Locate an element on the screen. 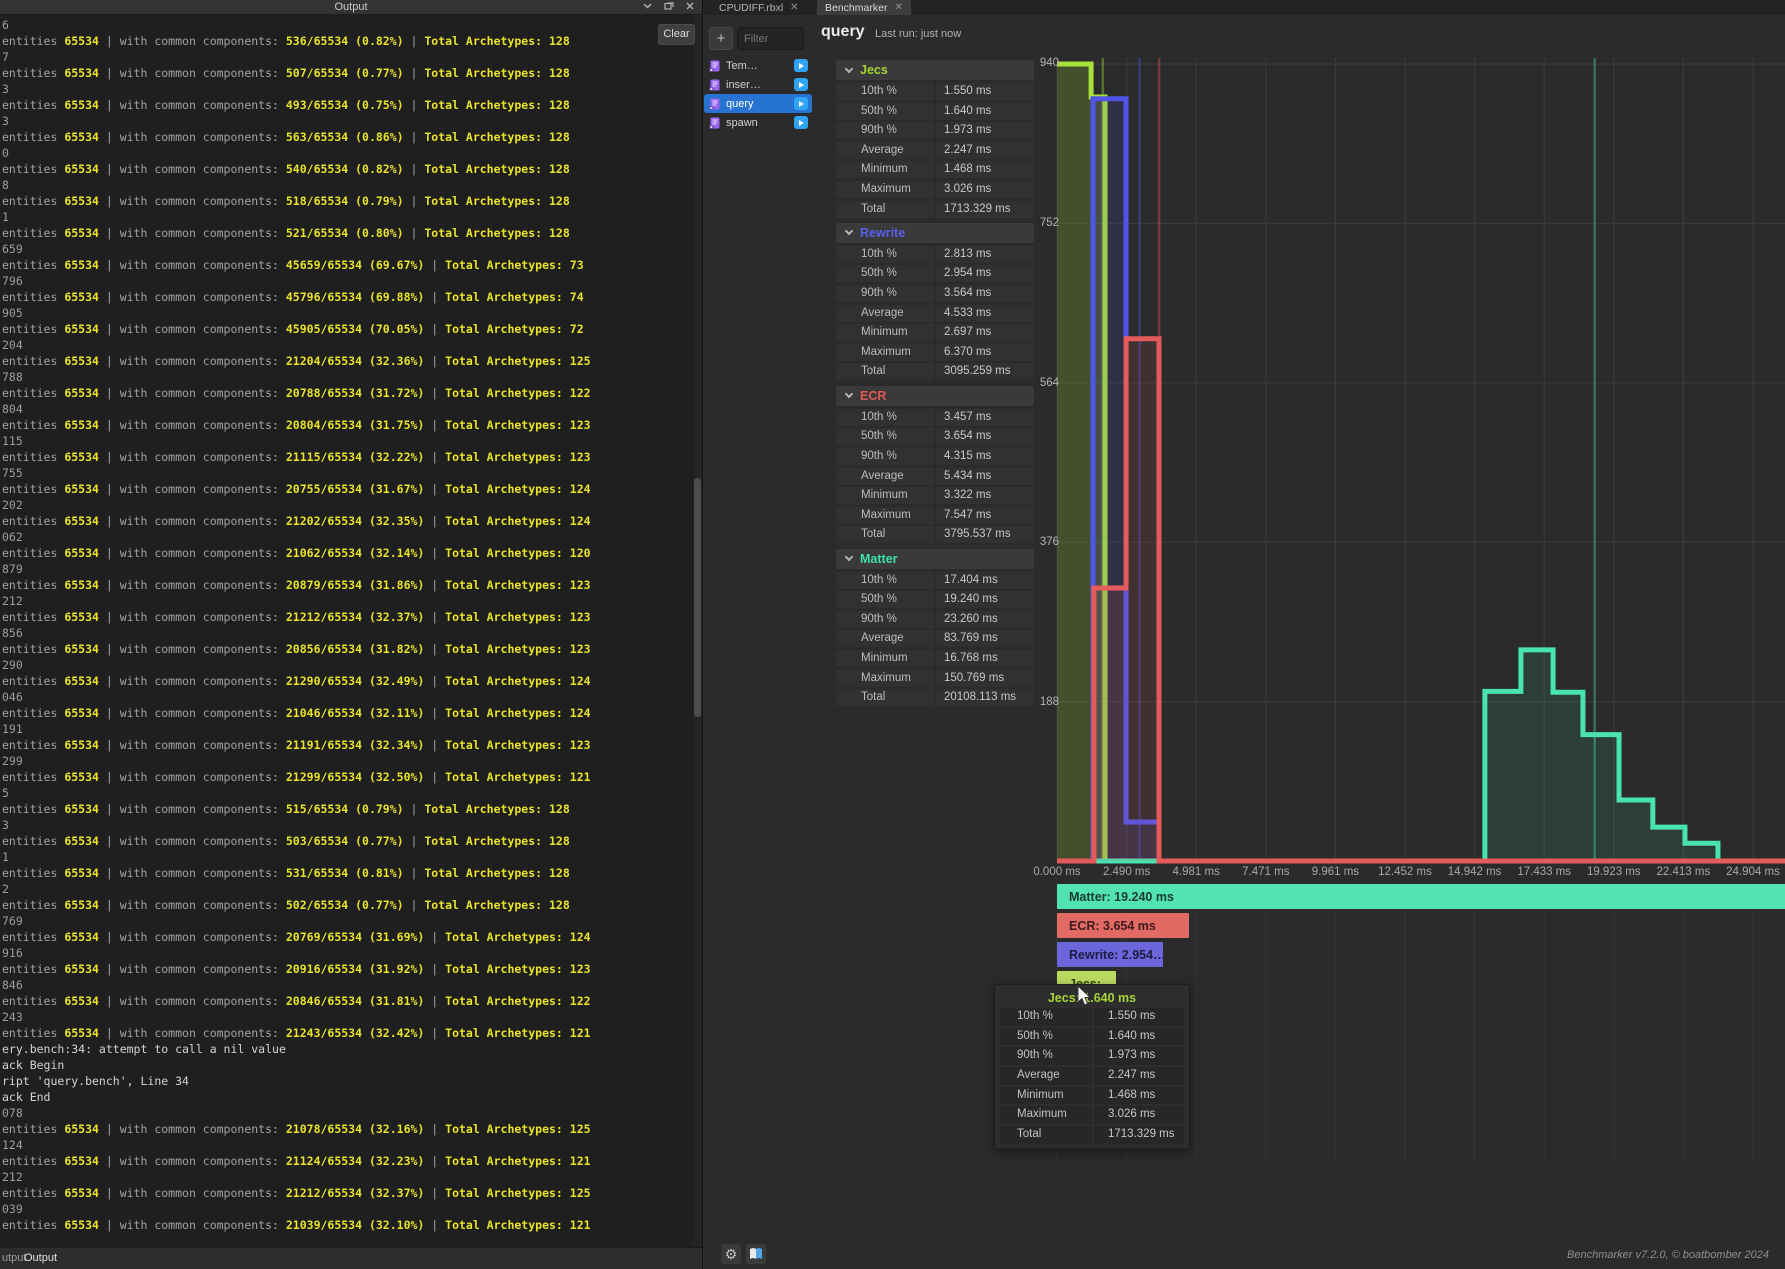  stat-row: 90th % 3.564 ms is located at coordinates (935, 294).